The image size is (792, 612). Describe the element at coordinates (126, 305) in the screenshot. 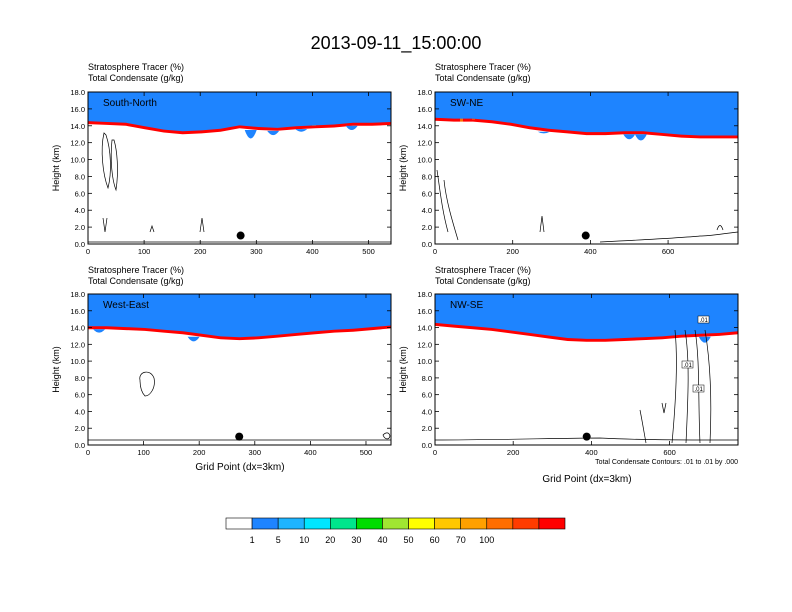

I see `panel-name: West-East` at that location.